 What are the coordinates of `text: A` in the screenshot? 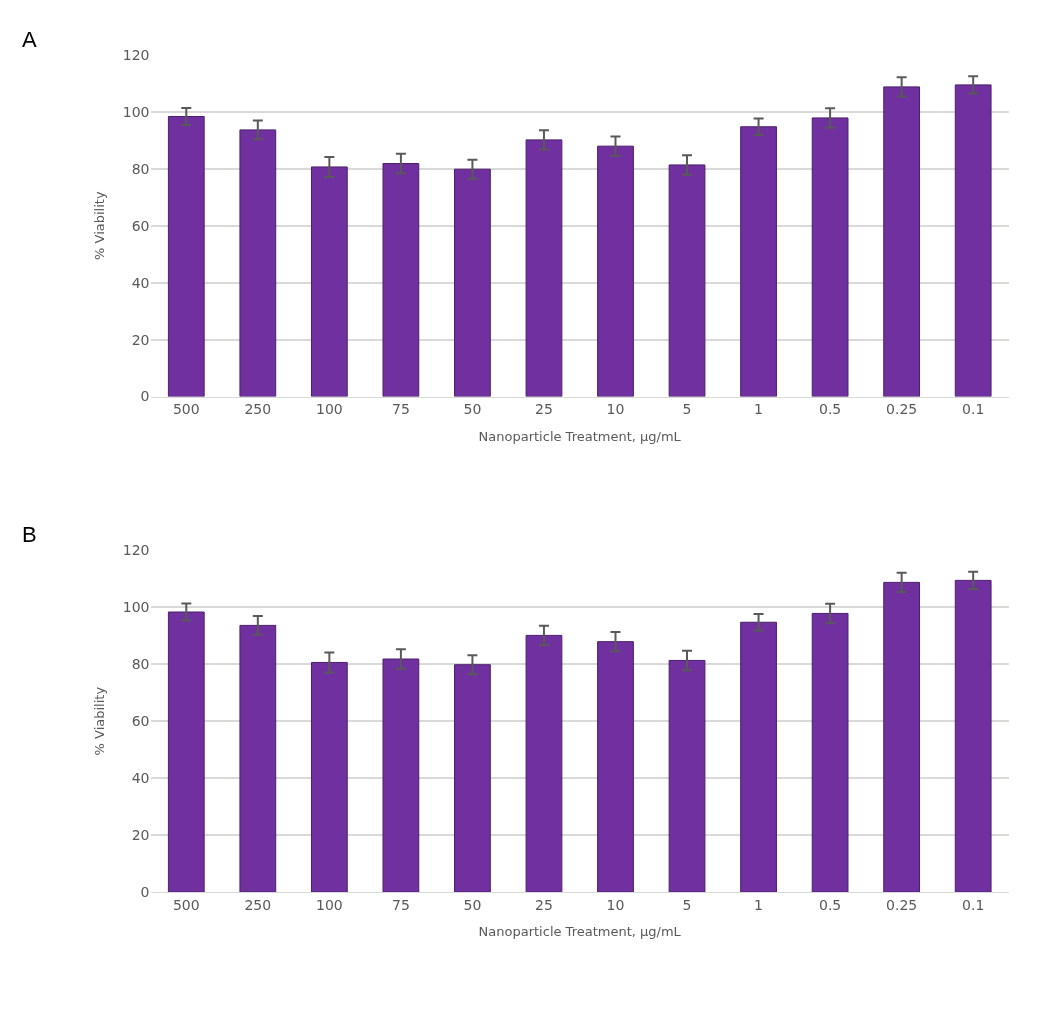 It's located at (29, 39).